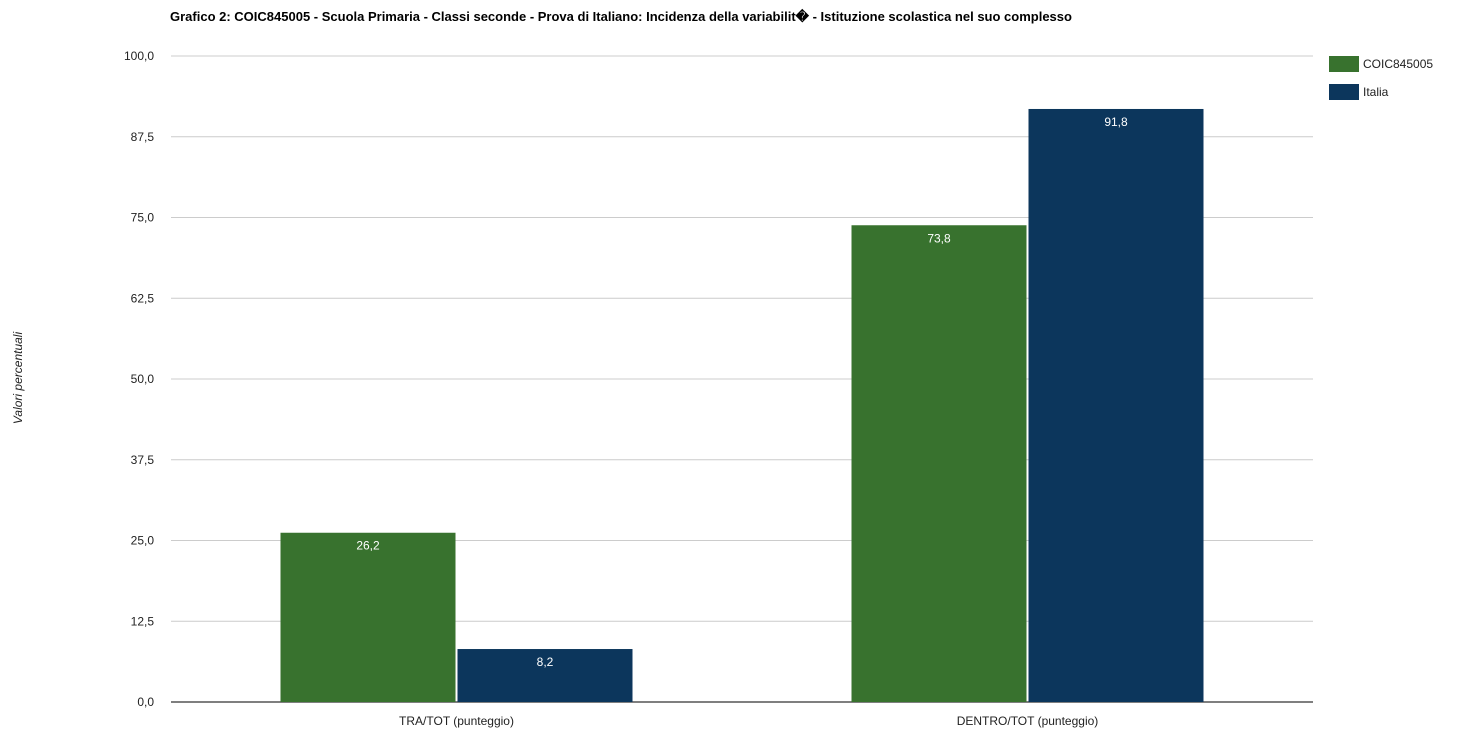 Image resolution: width=1457 pixels, height=733 pixels. I want to click on y-tick-label: 50,0, so click(143, 379).